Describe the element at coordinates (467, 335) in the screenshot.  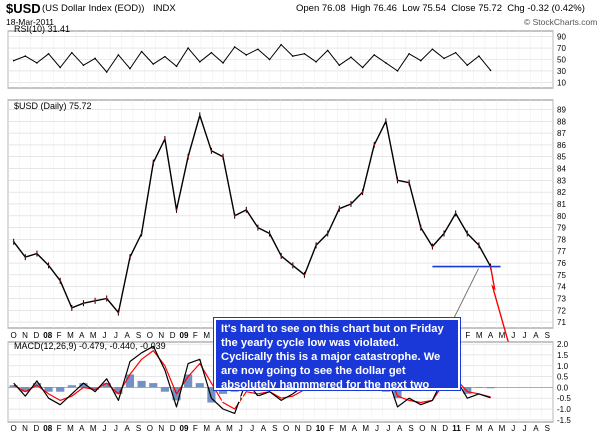
I see `x-tick-label: F` at that location.